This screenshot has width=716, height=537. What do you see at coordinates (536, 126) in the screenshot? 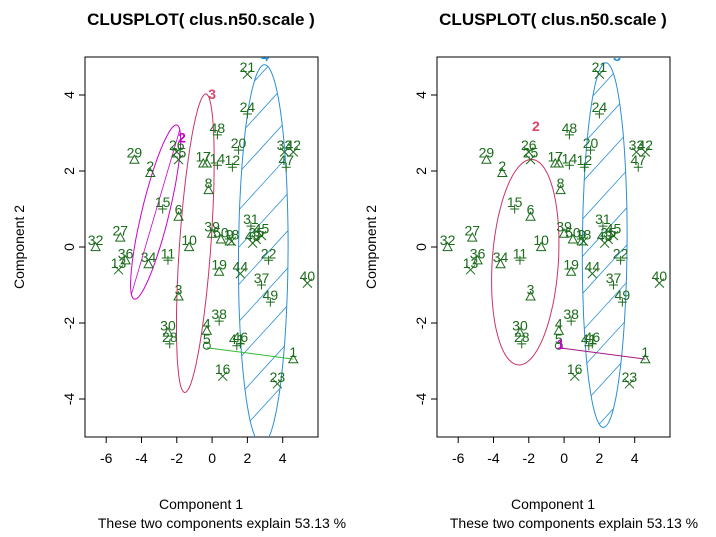
I see `cluster-label-right-2: 2` at bounding box center [536, 126].